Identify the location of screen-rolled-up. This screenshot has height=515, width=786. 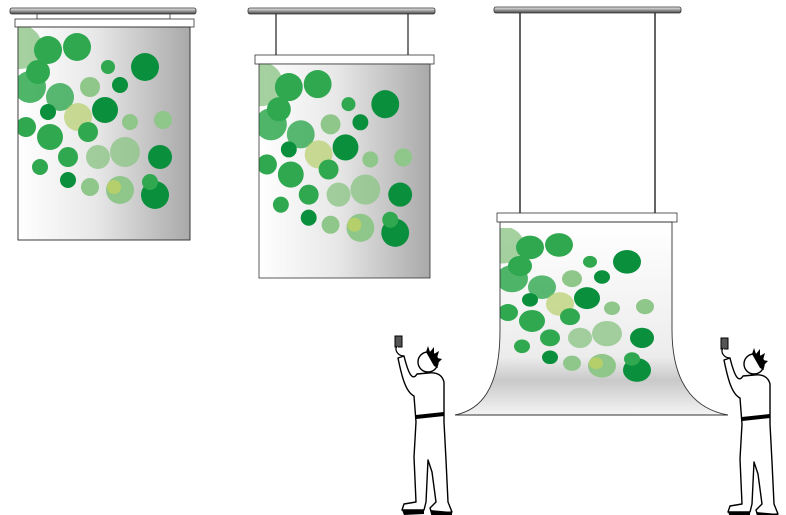
(103, 124).